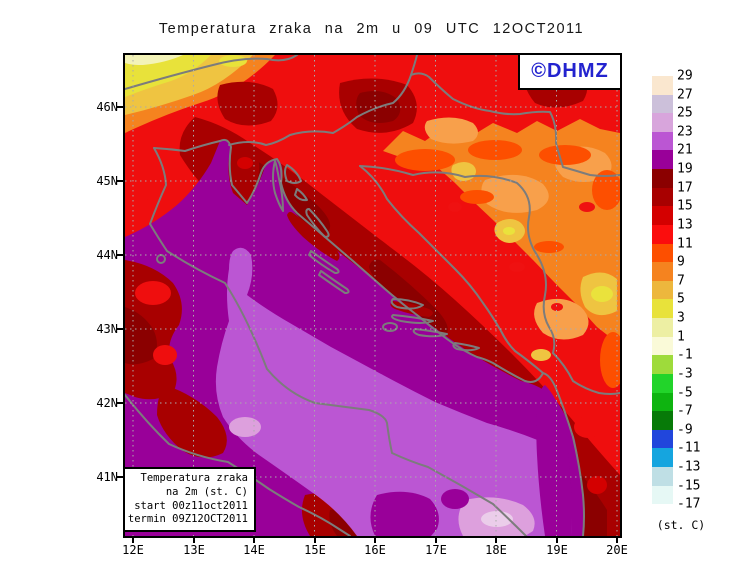 The image size is (740, 582). What do you see at coordinates (154, 60) in the screenshot?
I see `field-alps-pale` at bounding box center [154, 60].